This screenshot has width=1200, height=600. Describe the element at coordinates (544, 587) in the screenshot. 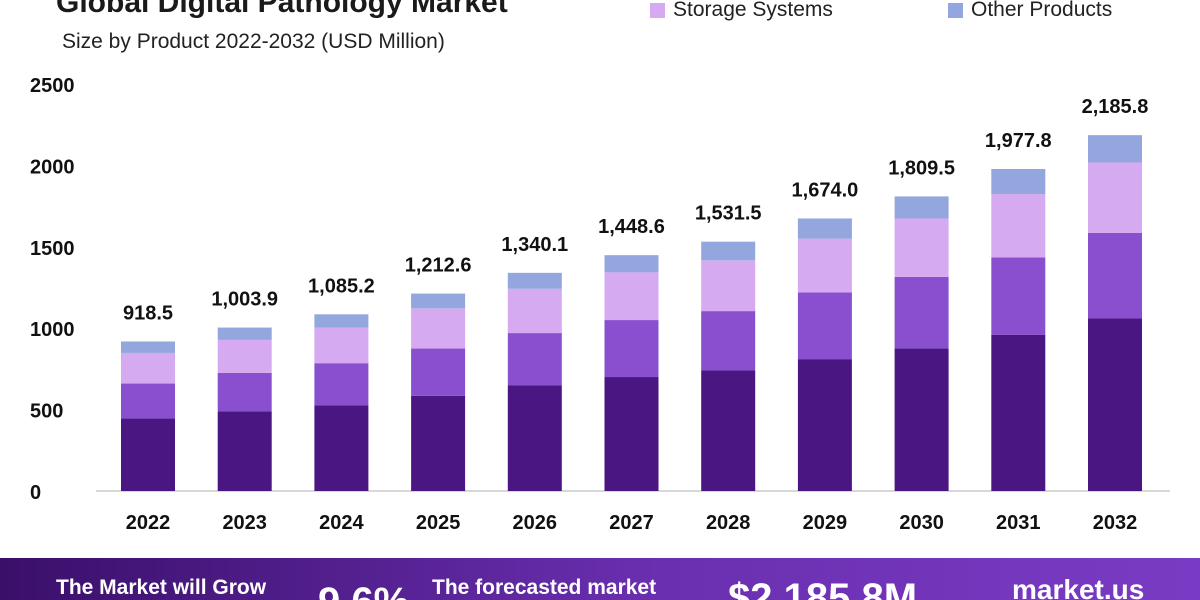

I see `banner-forecast-text: The forecasted market` at that location.